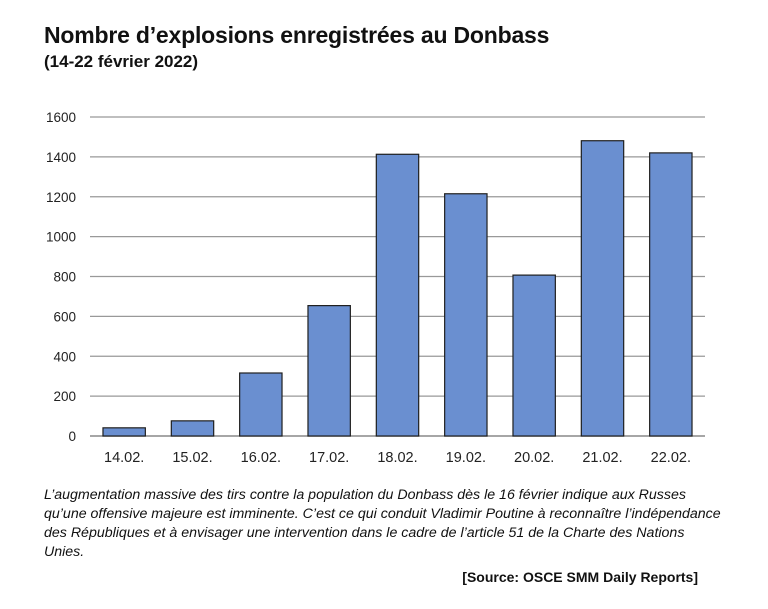 The image size is (768, 609). I want to click on y-tick-label: 1400, so click(61, 157).